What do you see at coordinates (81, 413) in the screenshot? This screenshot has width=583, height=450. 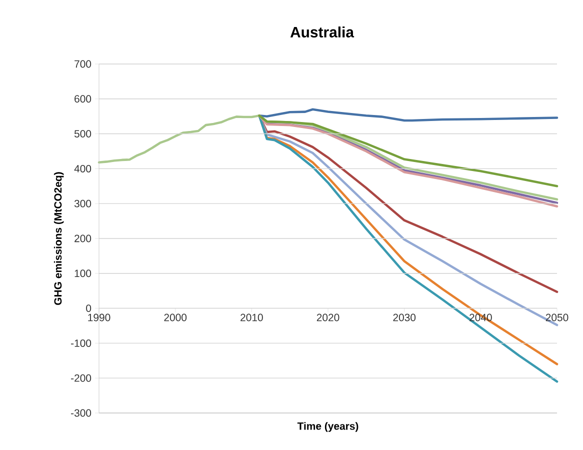 I see `y-tick-label: -300` at bounding box center [81, 413].